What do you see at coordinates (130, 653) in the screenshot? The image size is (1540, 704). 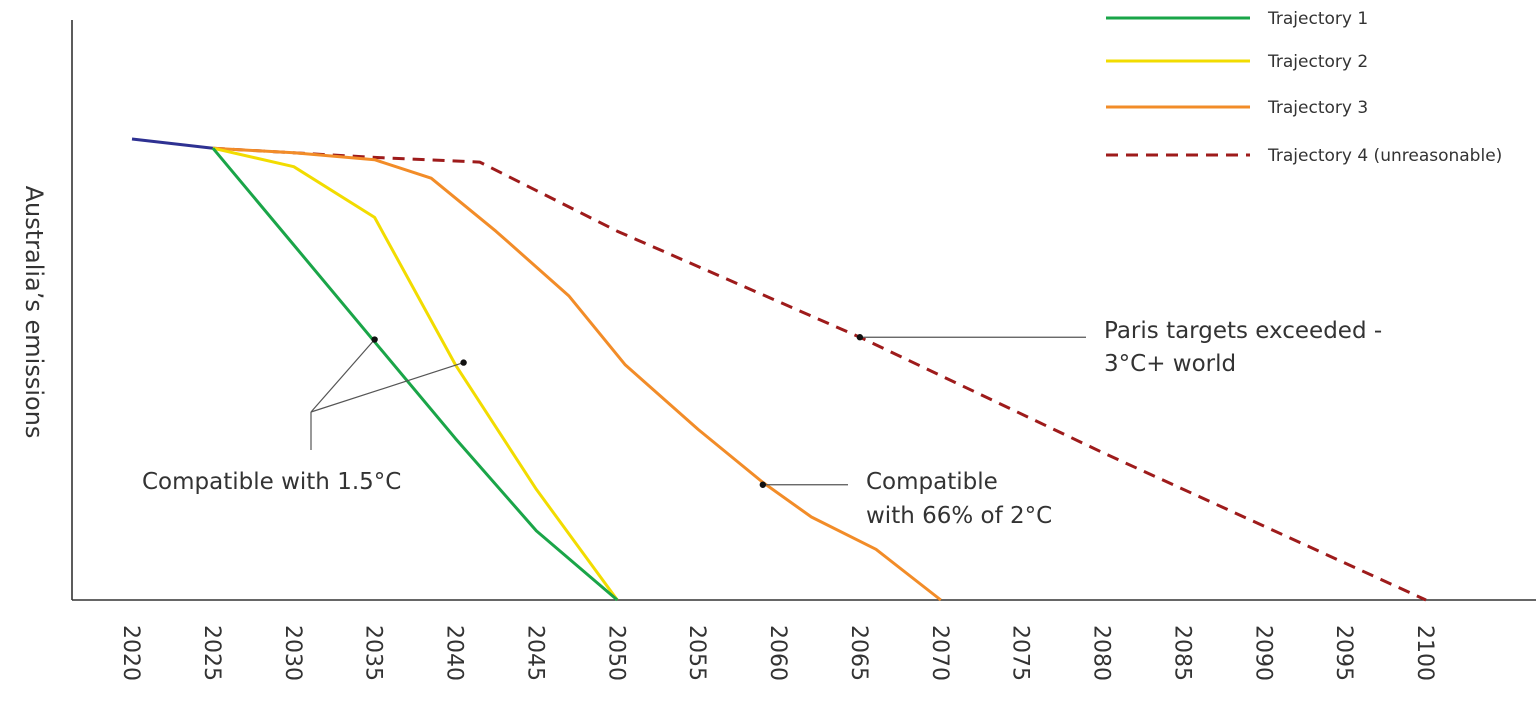 I see `x-tick-label: 2020` at bounding box center [130, 653].